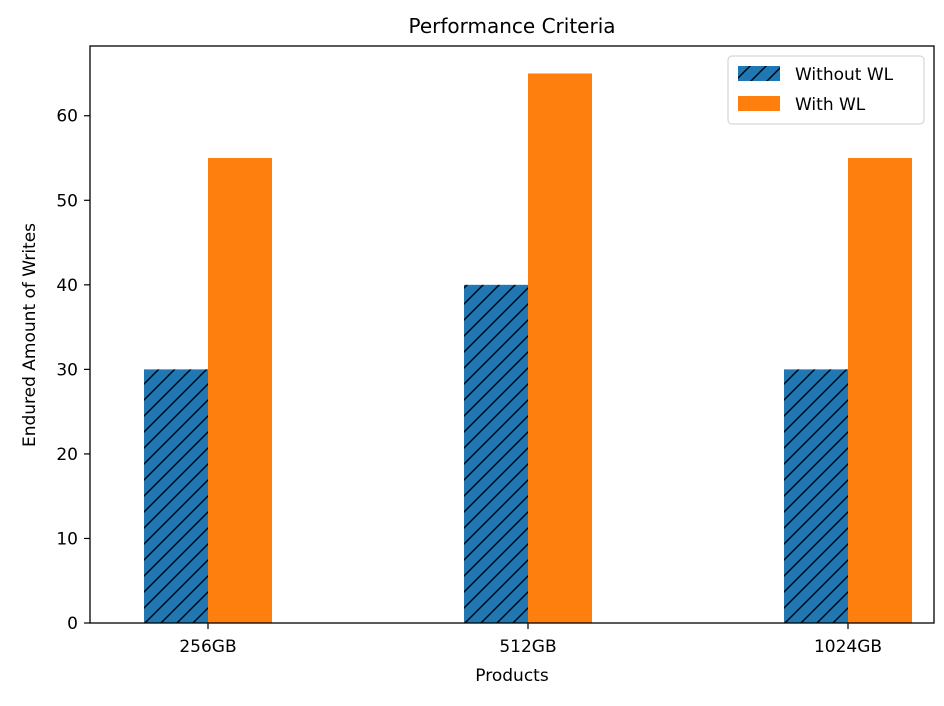 Image resolution: width=944 pixels, height=706 pixels. What do you see at coordinates (30, 335) in the screenshot?
I see `y-axis-label: Endured Amount of Writes` at bounding box center [30, 335].